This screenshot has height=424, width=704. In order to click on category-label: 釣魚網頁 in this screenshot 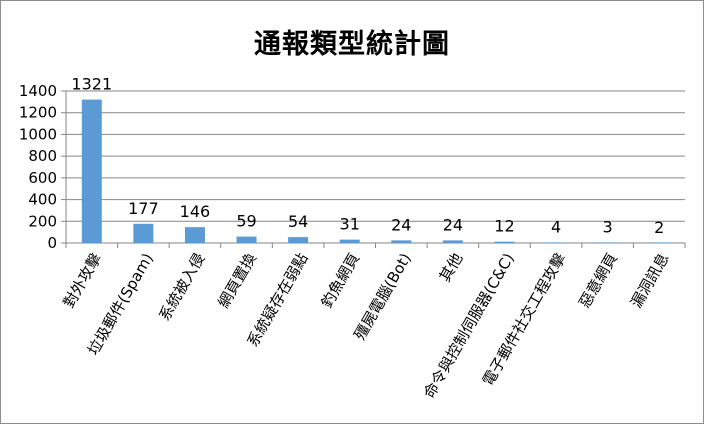, I will do `click(341, 280)`.